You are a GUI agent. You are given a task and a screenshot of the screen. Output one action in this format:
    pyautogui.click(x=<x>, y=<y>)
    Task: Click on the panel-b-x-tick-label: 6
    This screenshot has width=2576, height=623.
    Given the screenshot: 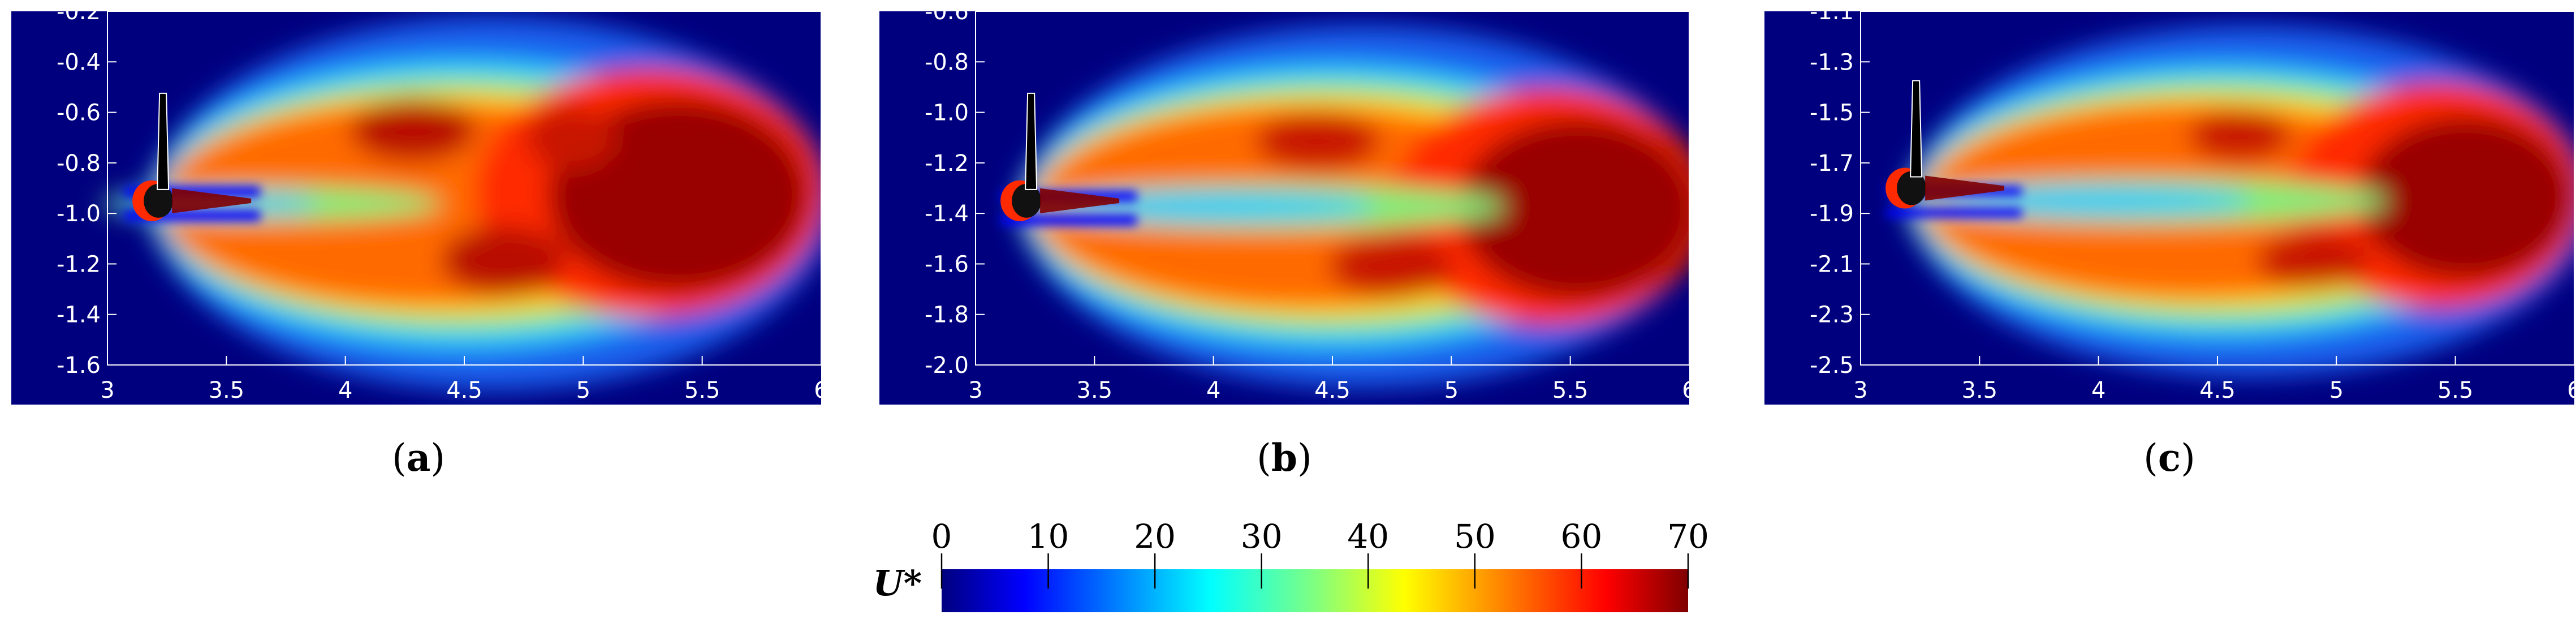 What is the action you would take?
    pyautogui.click(x=1689, y=390)
    